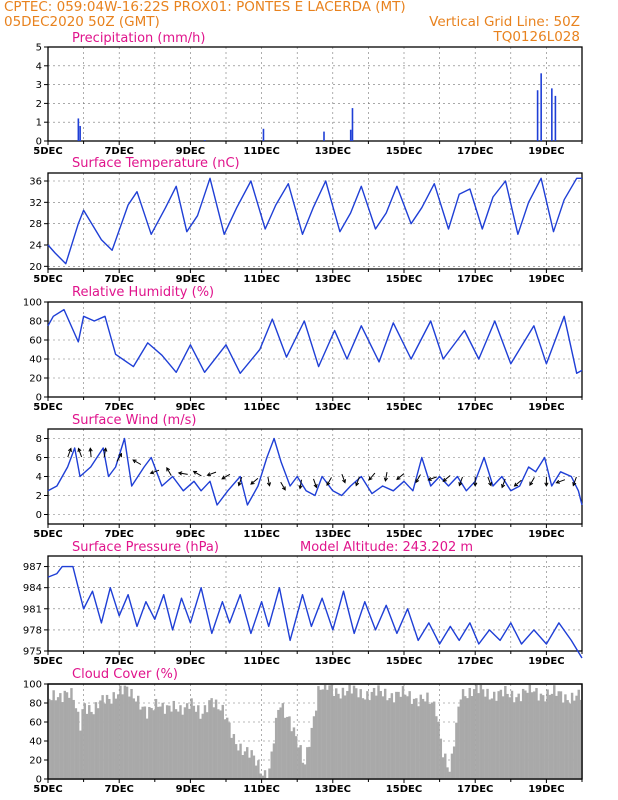 The width and height of the screenshot is (618, 800). I want to click on temp-xtick-label: 15DEC, so click(404, 279).